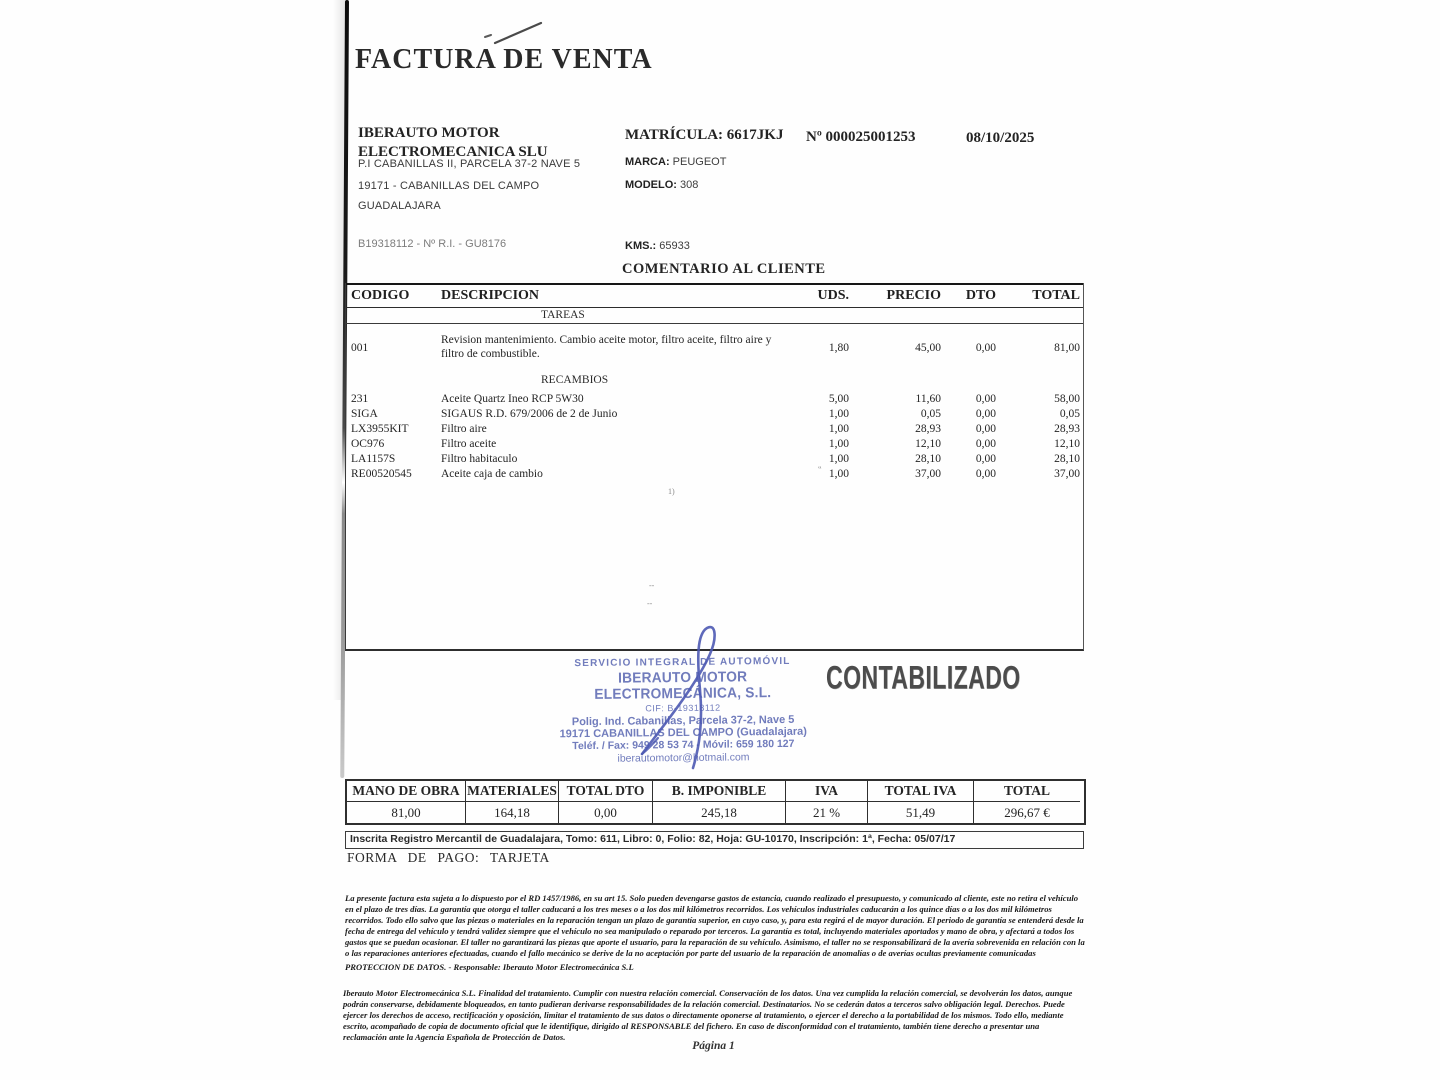 Image resolution: width=1440 pixels, height=1080 pixels. What do you see at coordinates (529, 414) in the screenshot?
I see `cell-desc: SIGAUS R.D. 679/2006 de 2 de Junio` at bounding box center [529, 414].